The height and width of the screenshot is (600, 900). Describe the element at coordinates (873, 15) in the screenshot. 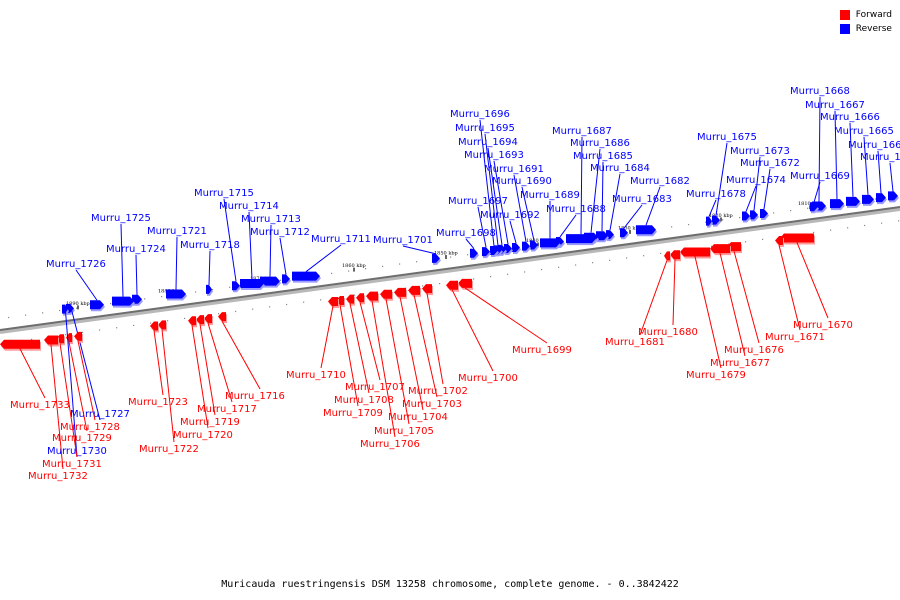

I see `legend-forward-label: Forward` at that location.